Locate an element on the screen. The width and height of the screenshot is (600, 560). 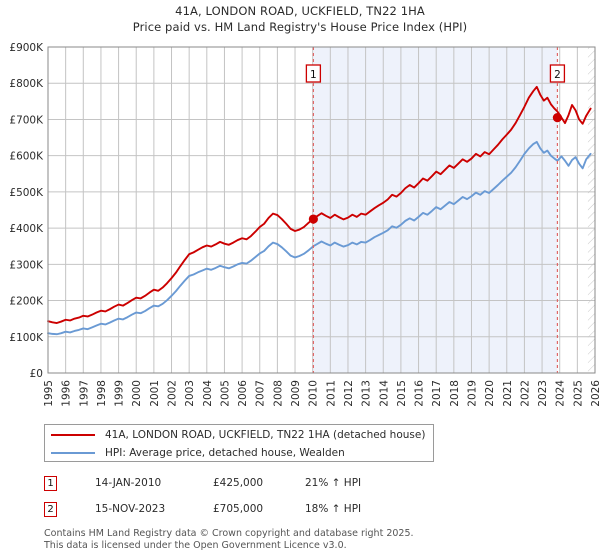
transaction-hpi-delta-2: 18% ↑ HPI is located at coordinates (333, 509).